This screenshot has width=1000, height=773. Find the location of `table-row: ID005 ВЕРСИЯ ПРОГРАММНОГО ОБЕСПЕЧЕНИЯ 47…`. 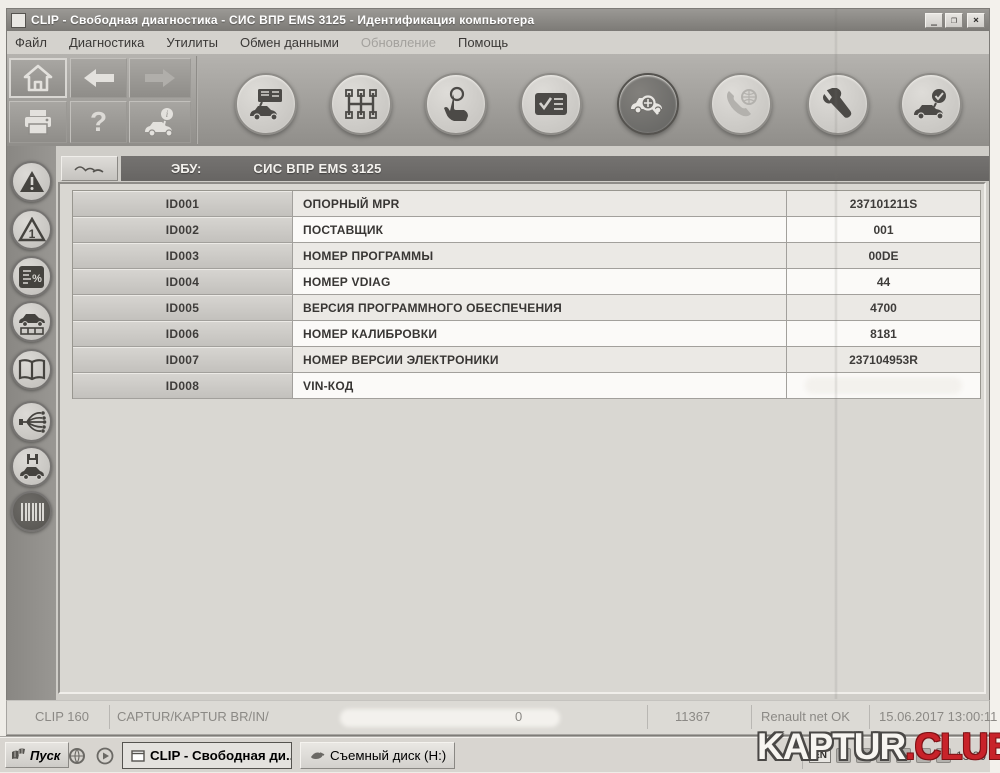

table-row: ID005 ВЕРСИЯ ПРОГРАММНОГО ОБЕСПЕЧЕНИЯ 47… is located at coordinates (526, 308).